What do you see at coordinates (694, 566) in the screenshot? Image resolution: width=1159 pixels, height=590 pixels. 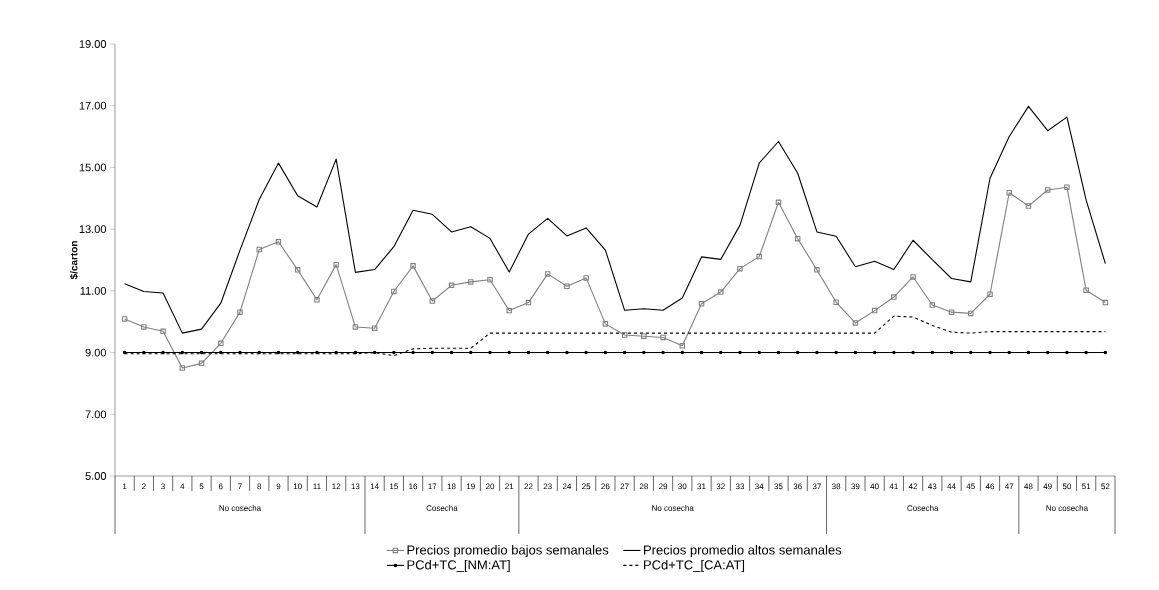 I see `legend-label: PCd+TC_[CA:AT]` at bounding box center [694, 566].